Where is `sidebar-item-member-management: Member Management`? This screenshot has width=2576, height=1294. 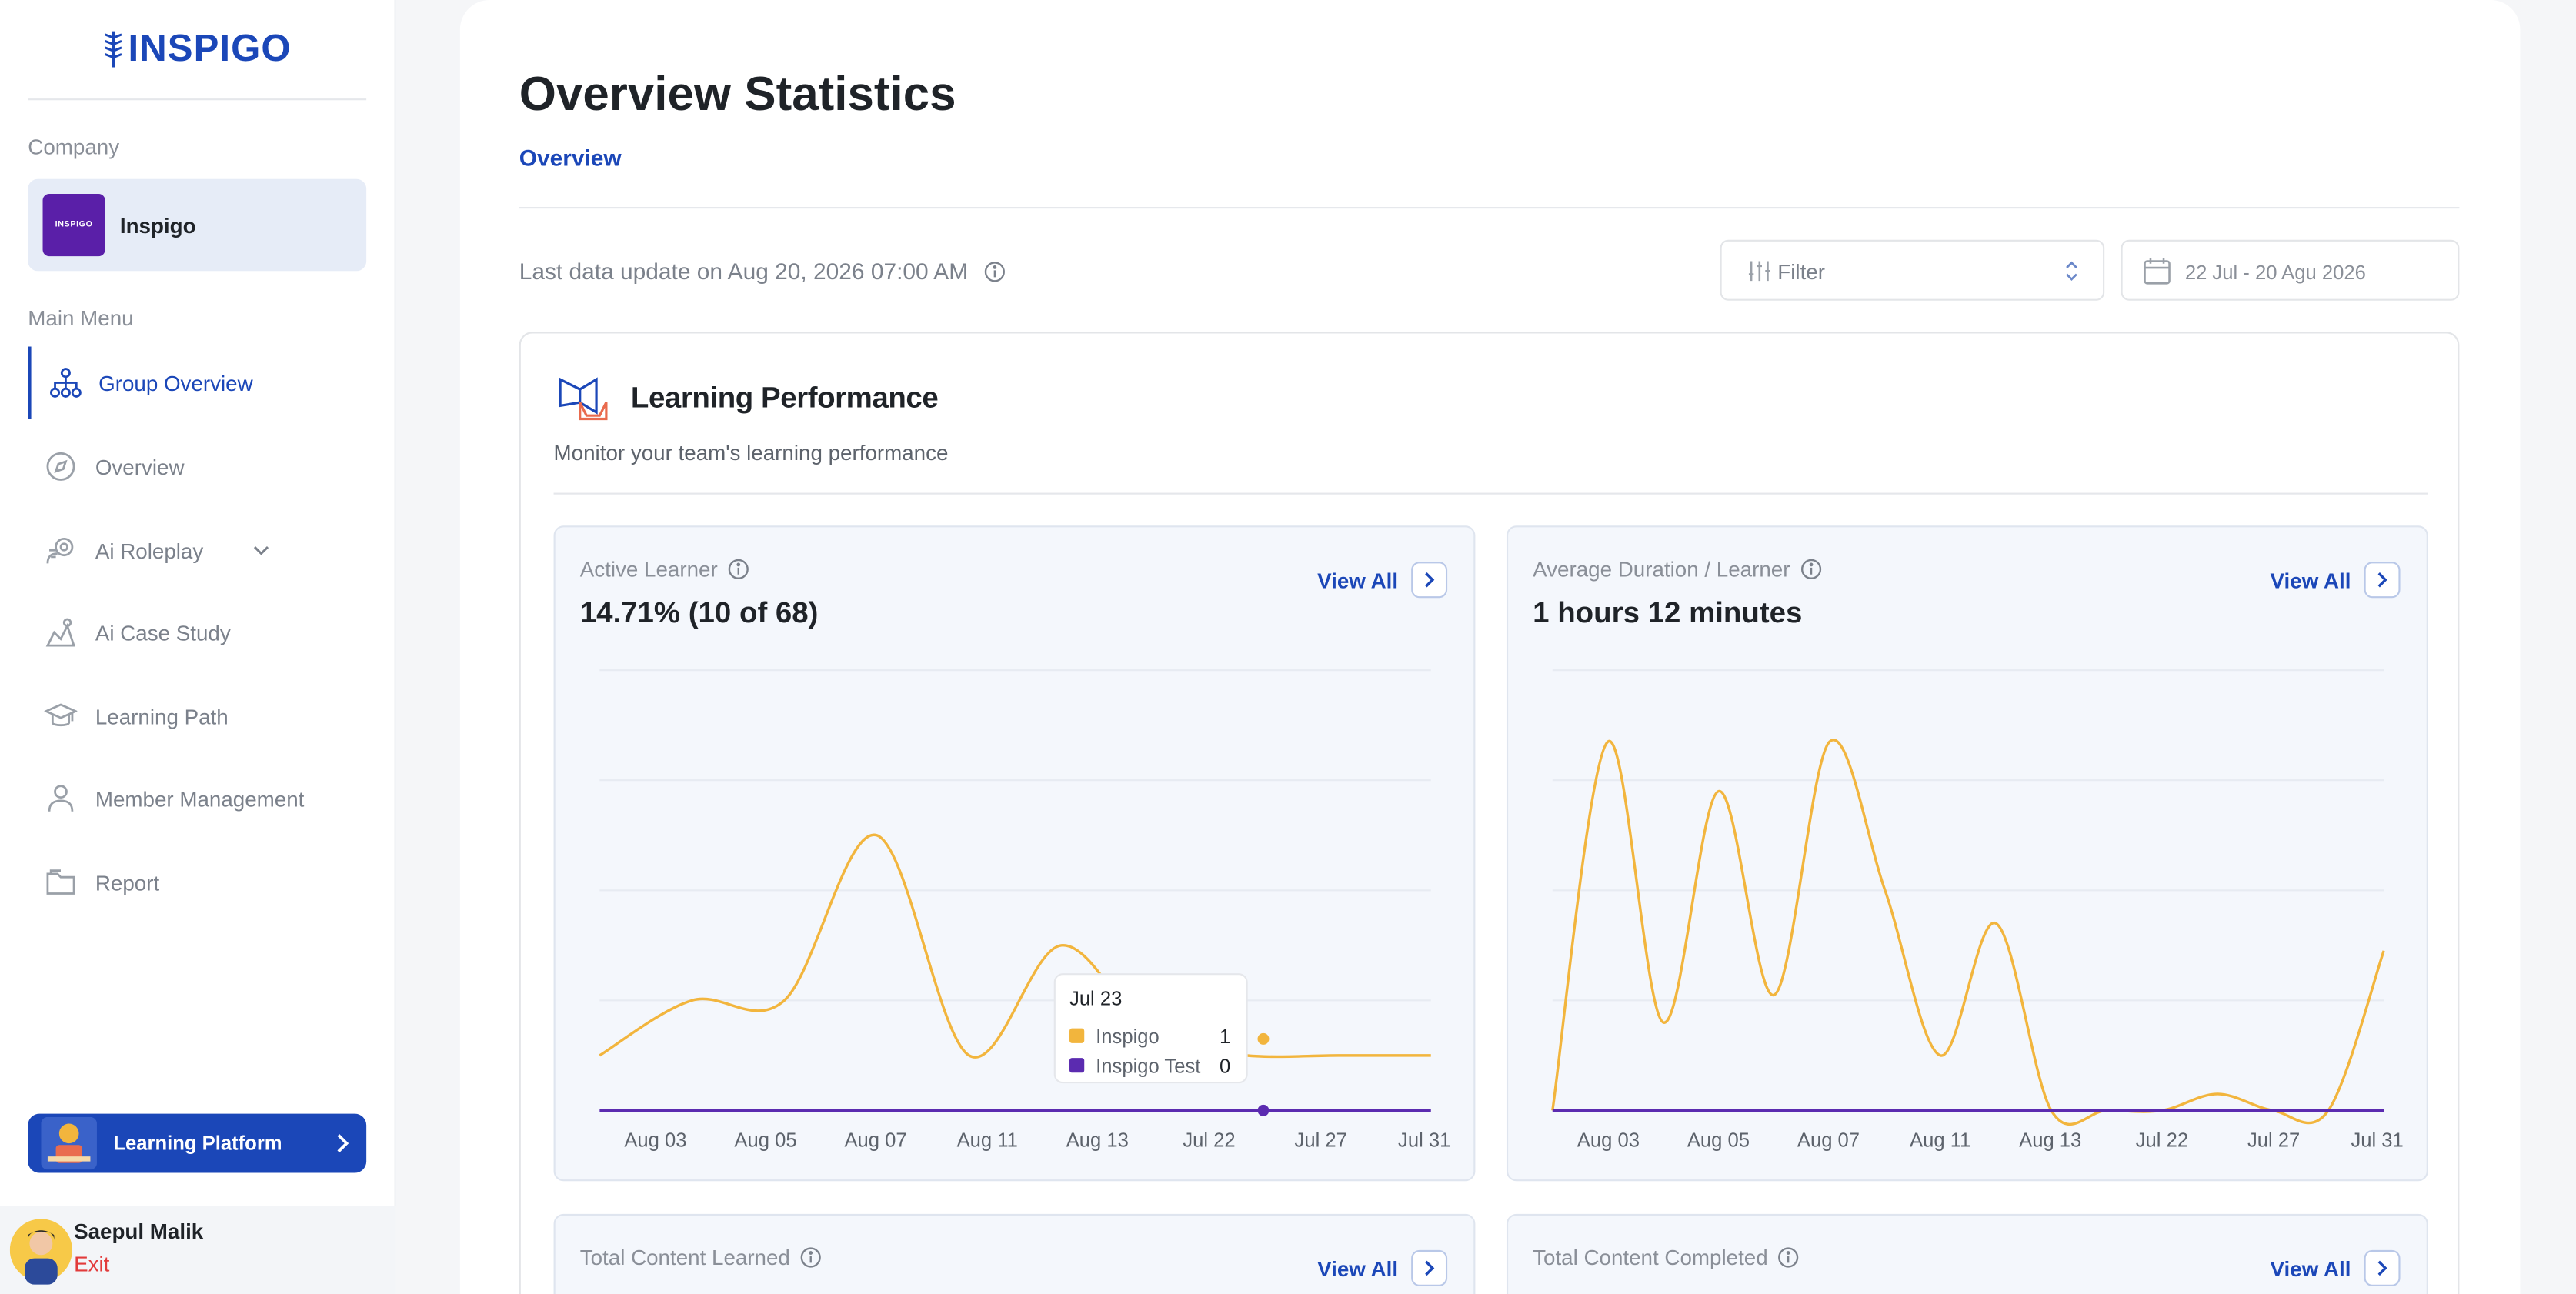 sidebar-item-member-management: Member Management is located at coordinates (197, 798).